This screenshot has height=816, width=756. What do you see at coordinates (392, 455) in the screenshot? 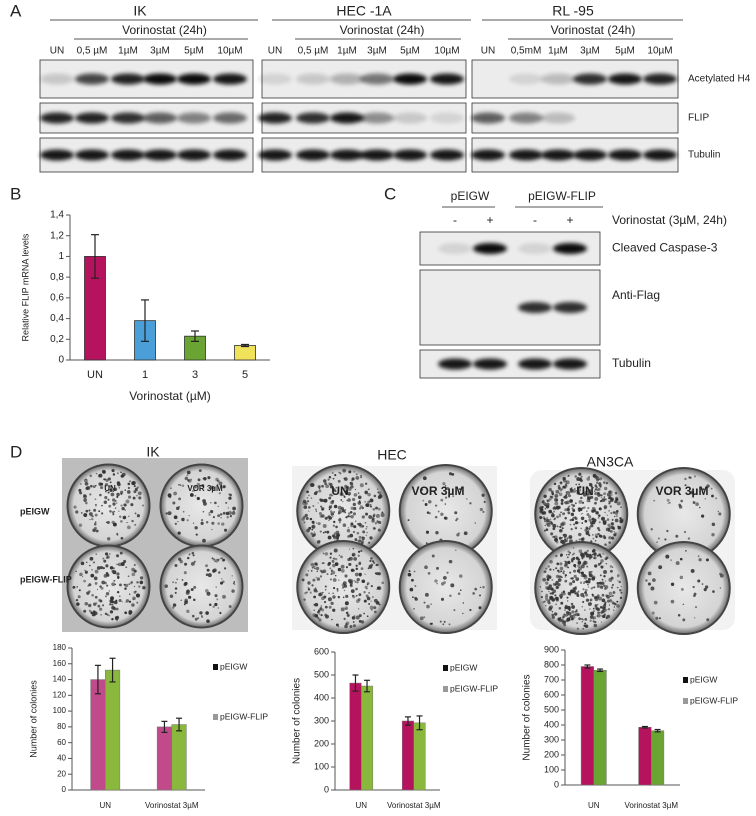
I see `plate-title: HEC` at bounding box center [392, 455].